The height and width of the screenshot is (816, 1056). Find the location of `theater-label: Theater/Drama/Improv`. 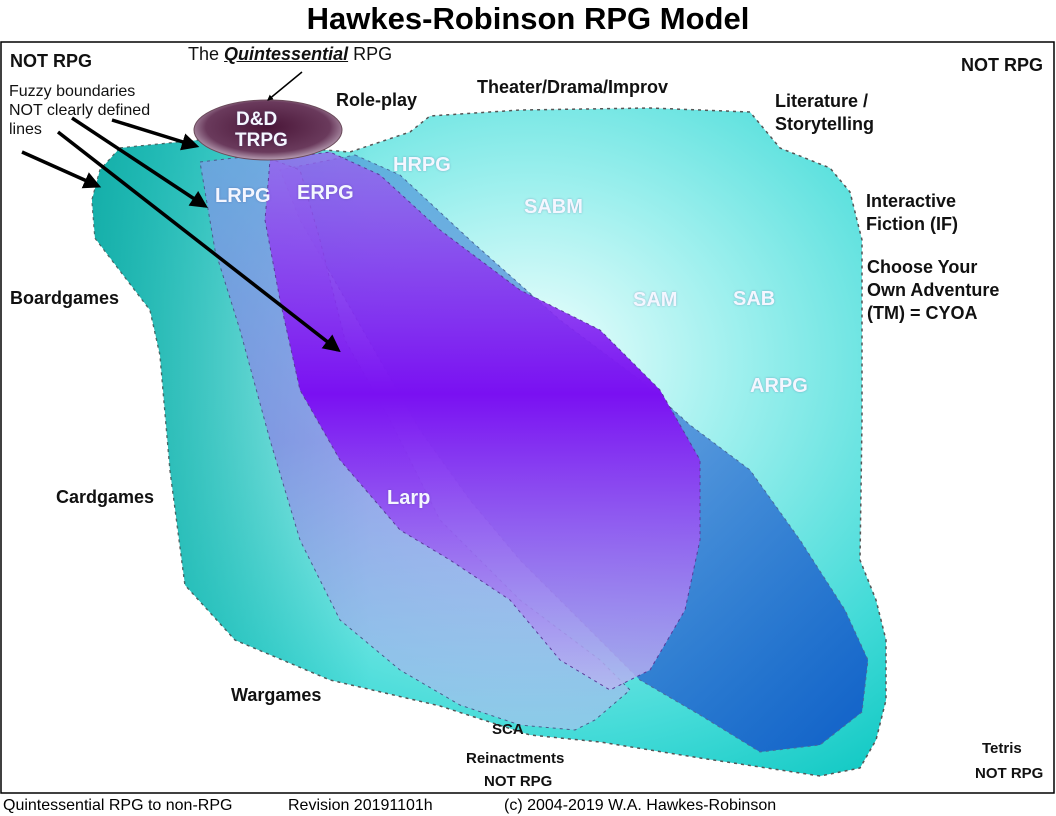

theater-label: Theater/Drama/Improv is located at coordinates (573, 87).